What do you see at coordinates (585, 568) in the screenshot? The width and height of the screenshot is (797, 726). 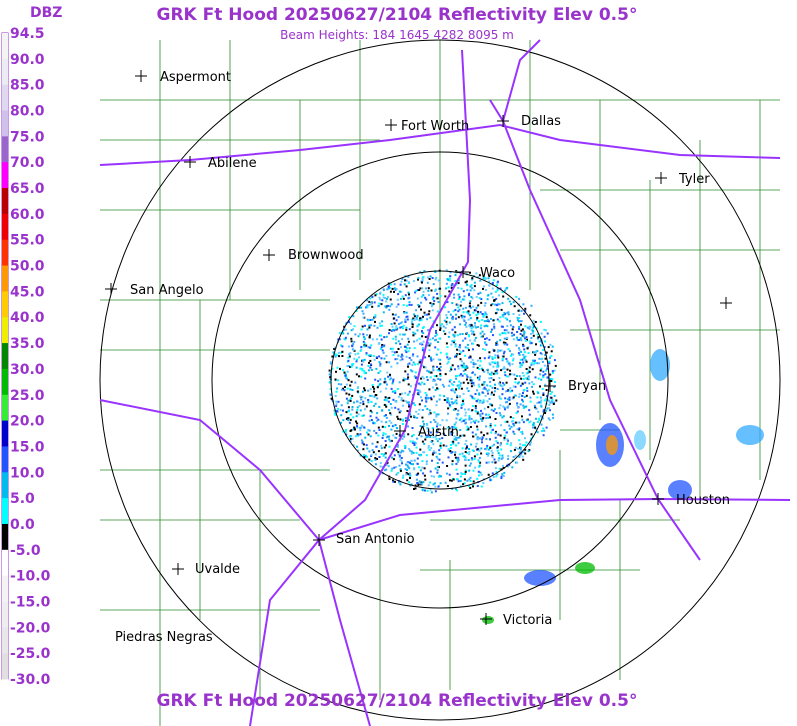 I see `echo-cell` at bounding box center [585, 568].